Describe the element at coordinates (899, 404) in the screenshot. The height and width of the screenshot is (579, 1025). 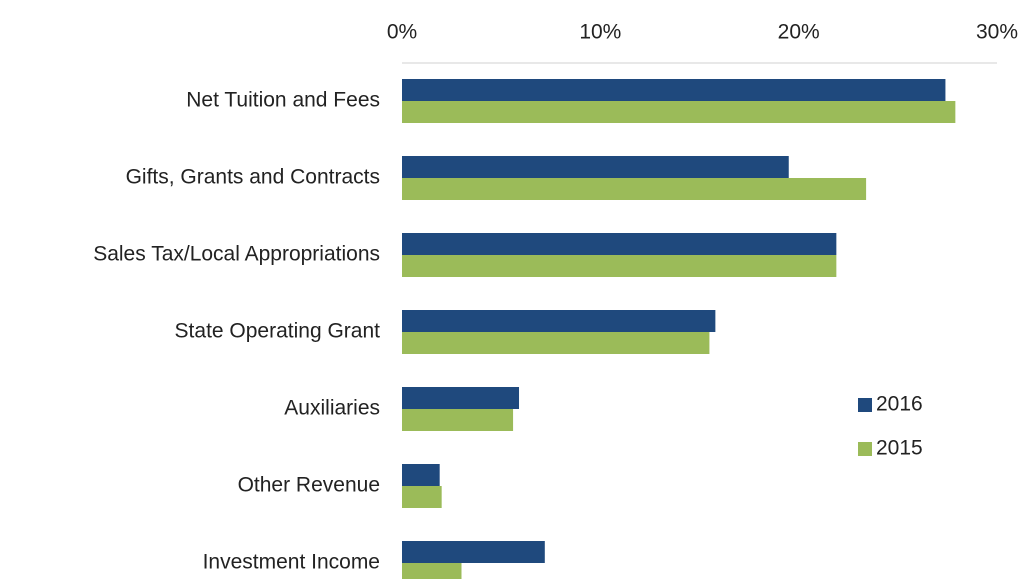
I see `legend-label: 2016` at that location.